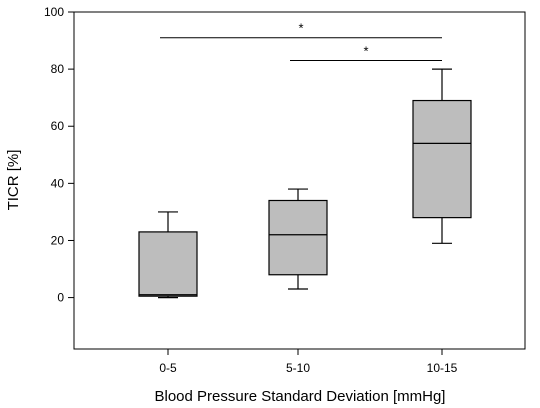 This screenshot has width=540, height=408. I want to click on y-tick-label: 100, so click(54, 12).